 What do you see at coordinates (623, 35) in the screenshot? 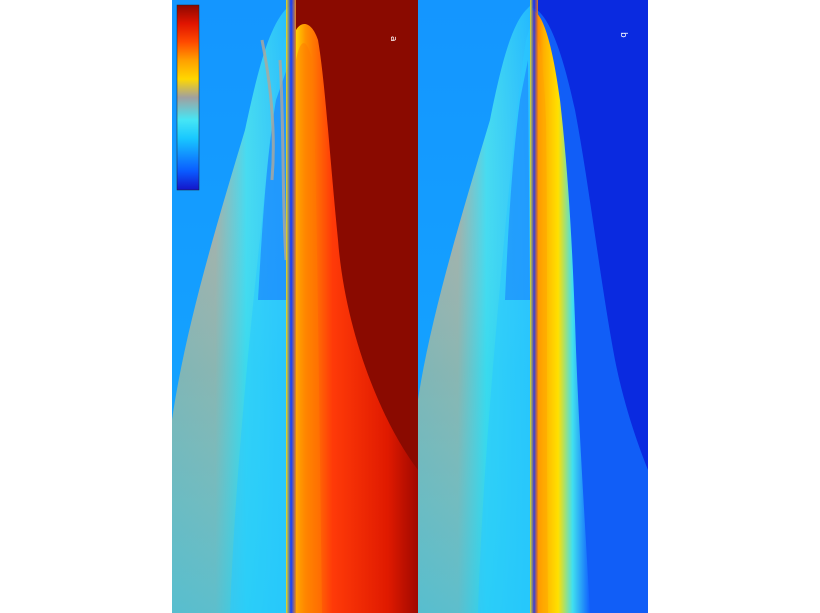
I see `panel-b-label: b` at bounding box center [623, 35].